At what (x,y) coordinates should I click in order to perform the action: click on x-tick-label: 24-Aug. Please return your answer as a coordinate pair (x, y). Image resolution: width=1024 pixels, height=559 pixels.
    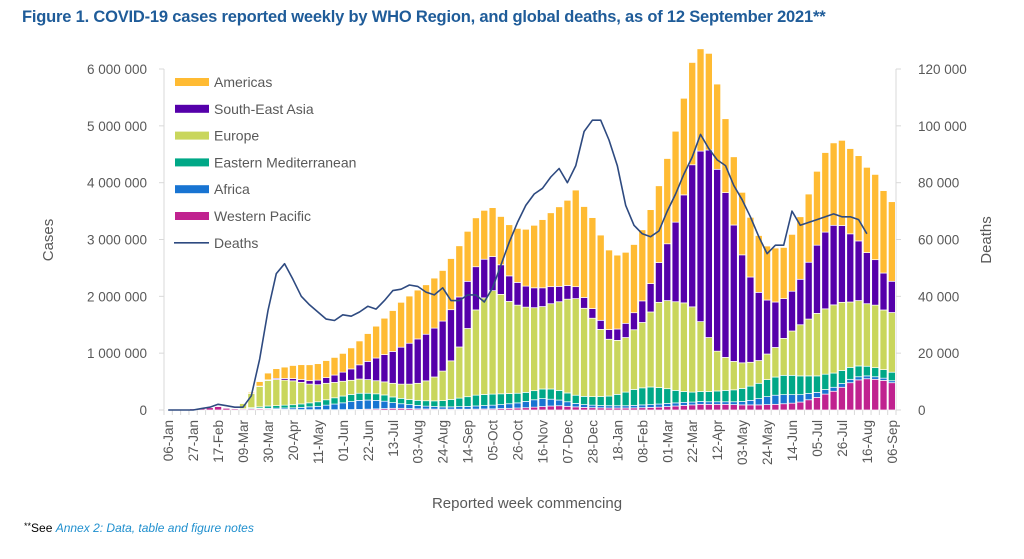
    Looking at the image, I should click on (443, 442).